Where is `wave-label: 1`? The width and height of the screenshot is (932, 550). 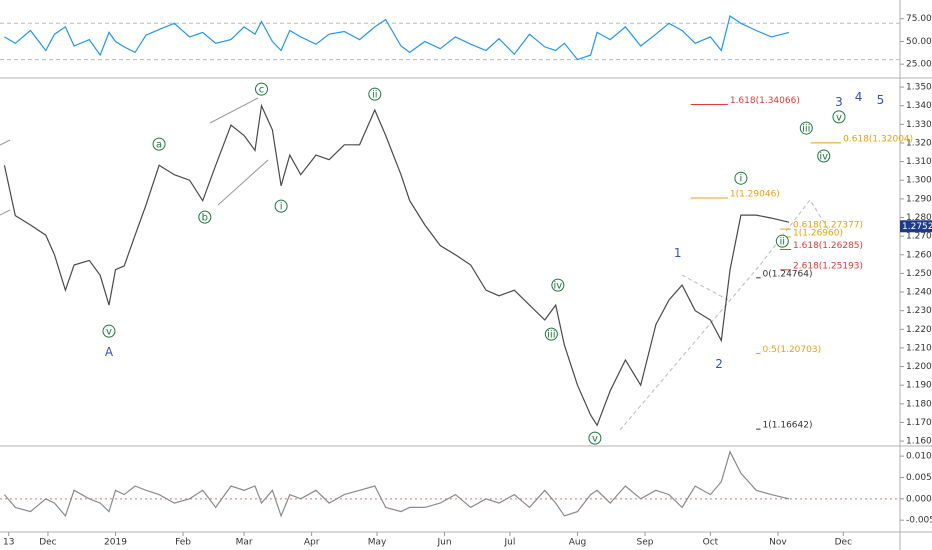
wave-label: 1 is located at coordinates (678, 253).